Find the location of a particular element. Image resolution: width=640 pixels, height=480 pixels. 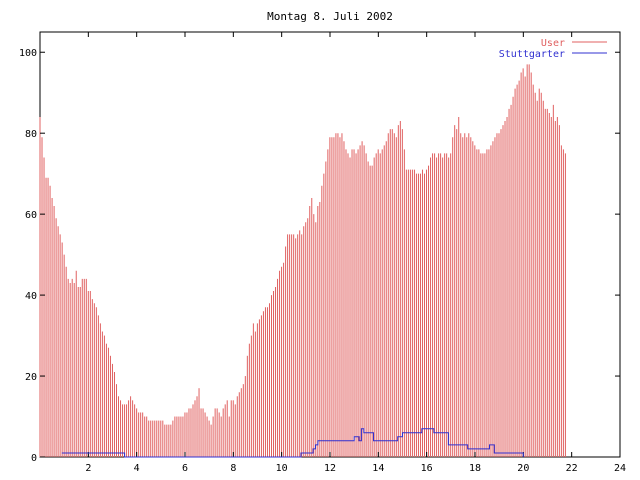

x-tick-label: 12 is located at coordinates (330, 468).